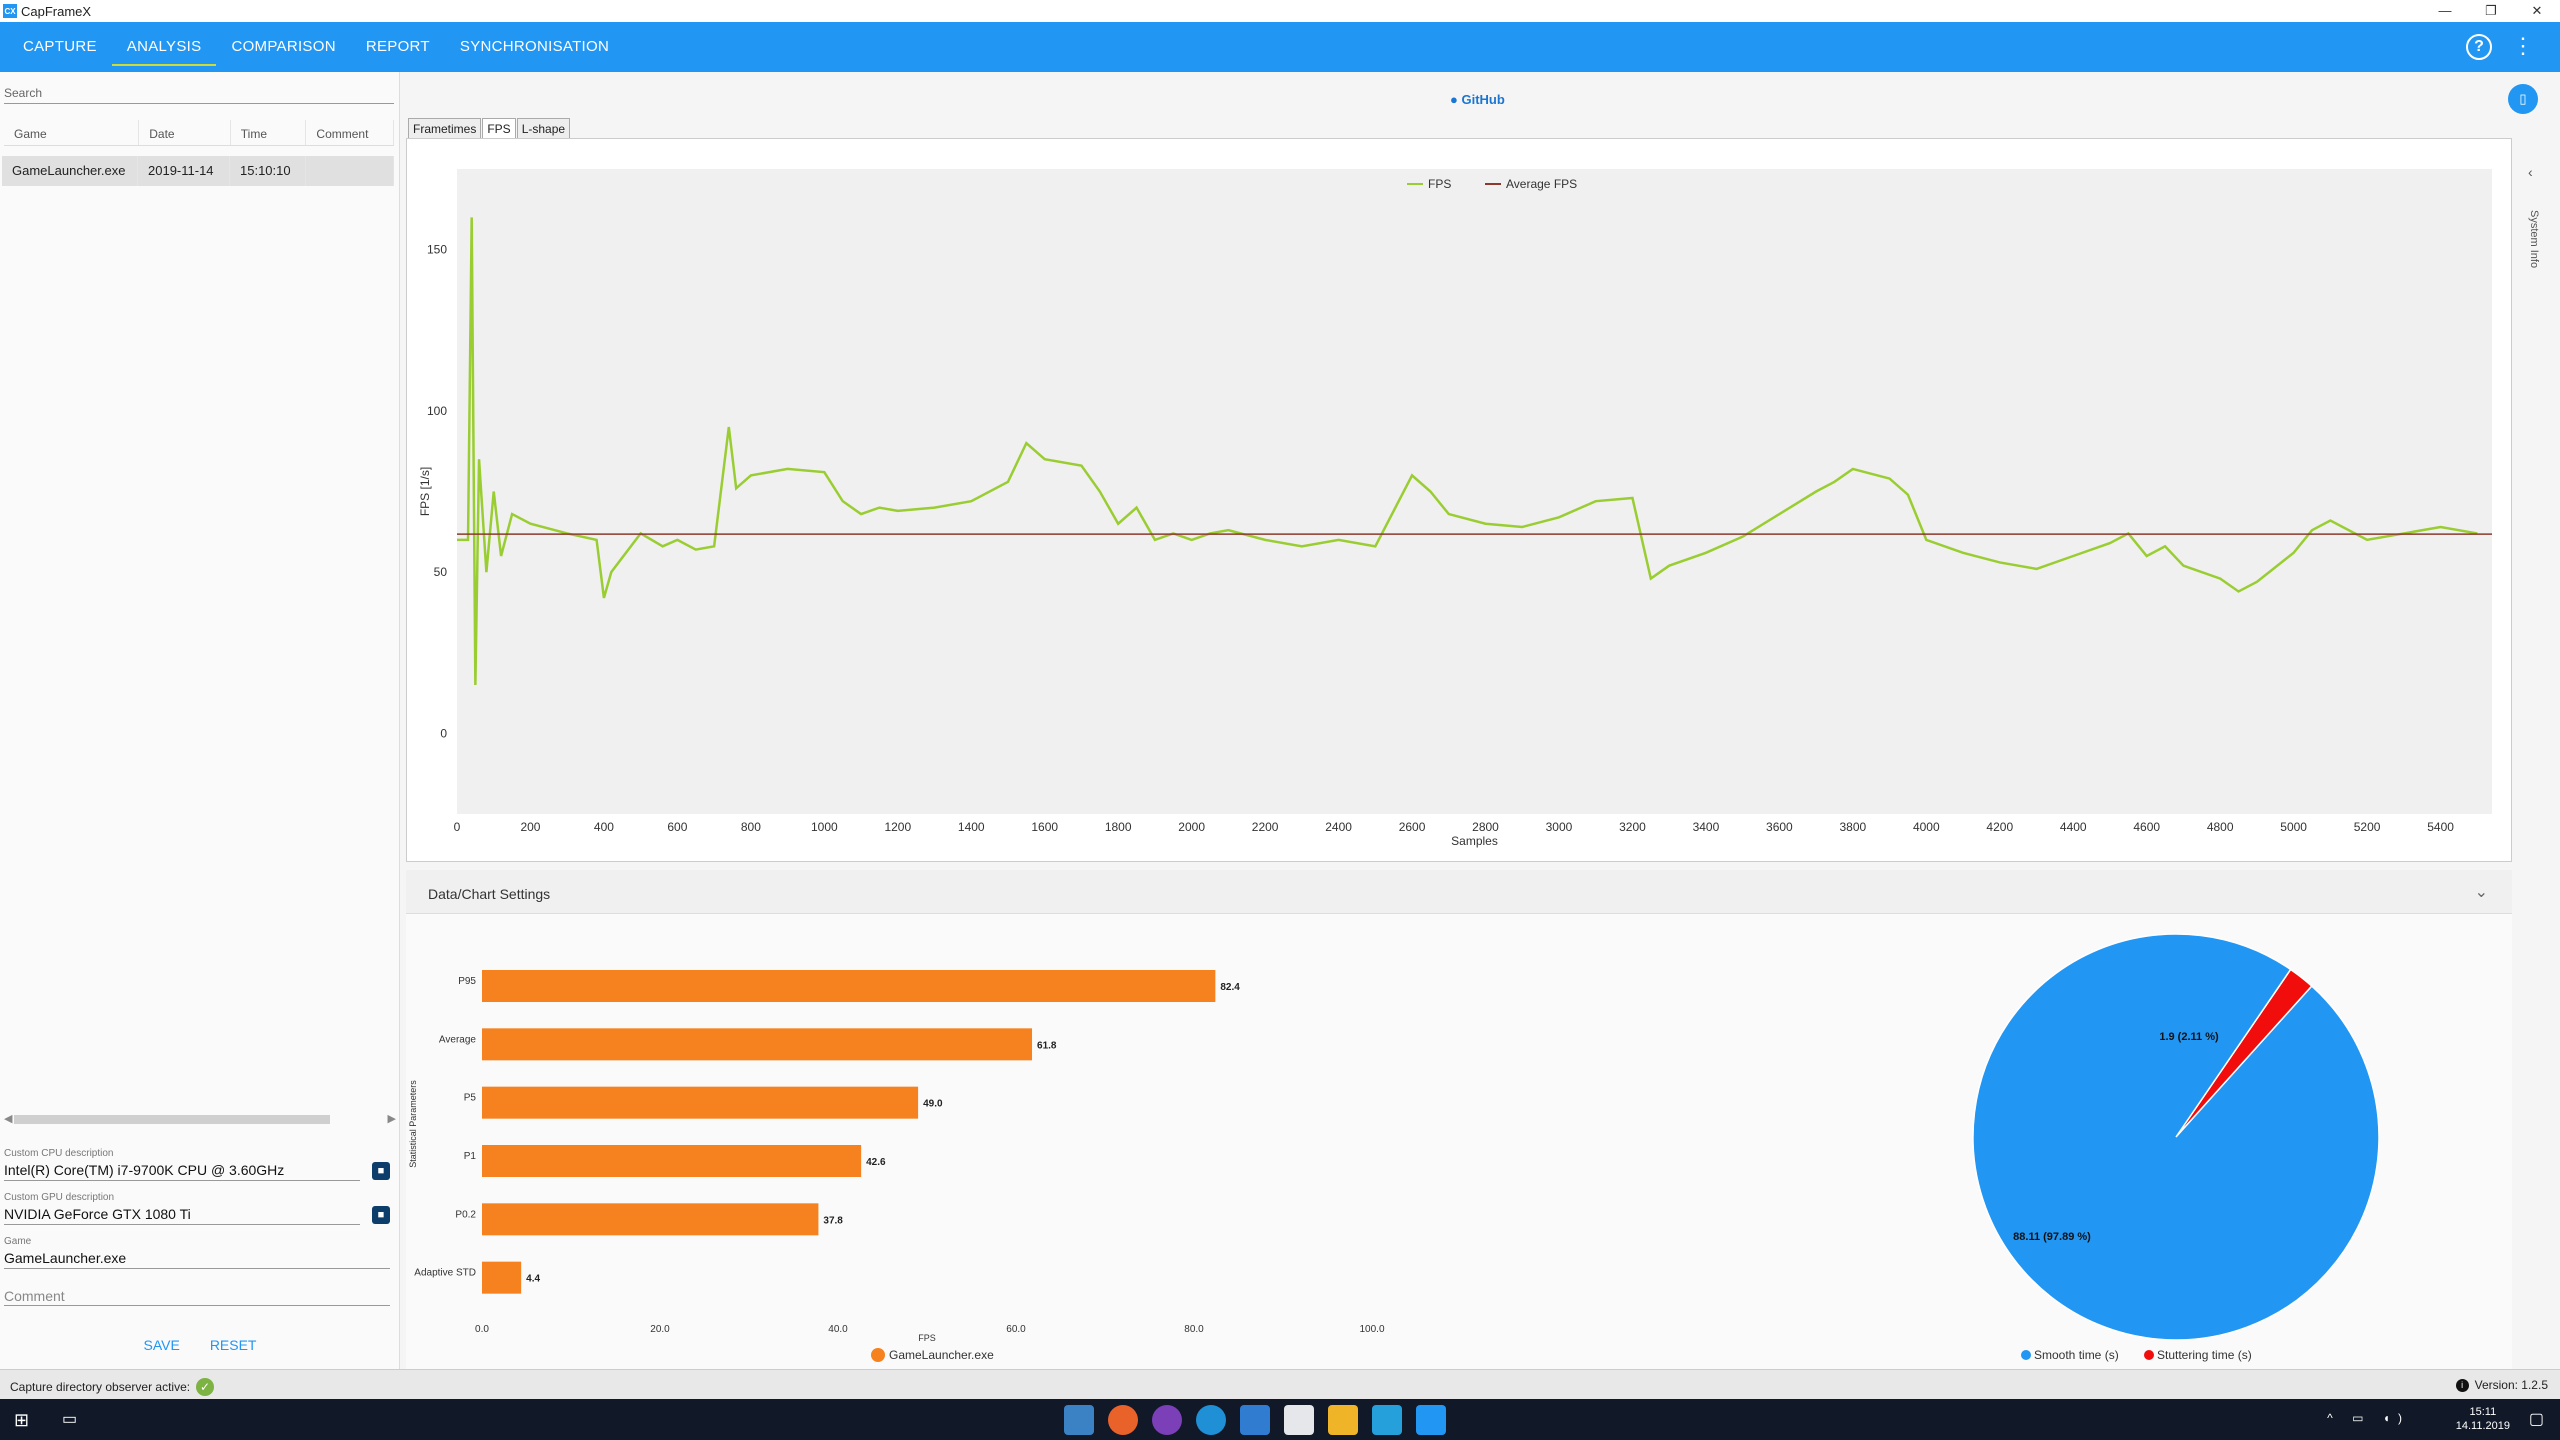  Describe the element at coordinates (2368, 1418) in the screenshot. I see `system-tray-icons: ^ ▭ ◖)` at that location.